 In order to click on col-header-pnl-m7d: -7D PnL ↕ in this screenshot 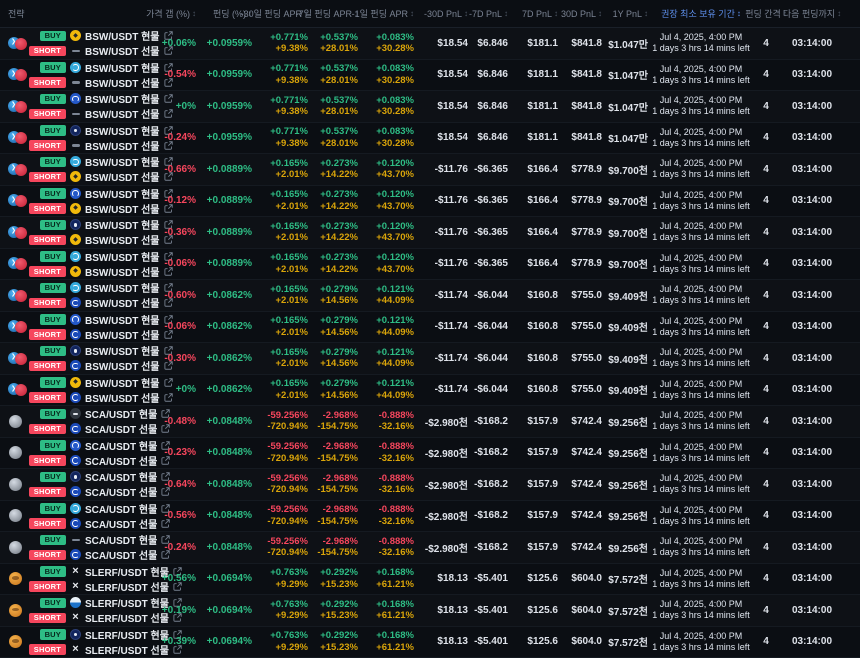, I will do `click(488, 13)`.